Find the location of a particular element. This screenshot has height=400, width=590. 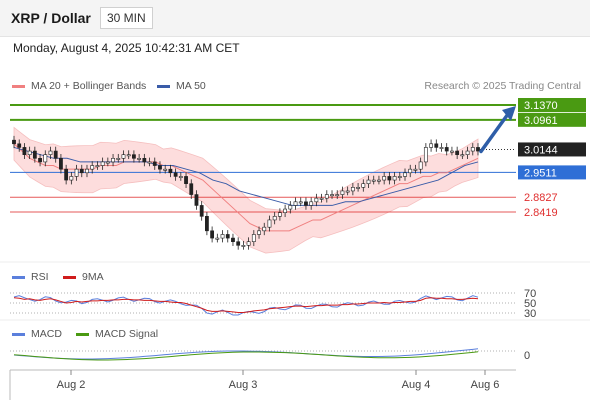

legend-macd-label: MACD is located at coordinates (46, 334).